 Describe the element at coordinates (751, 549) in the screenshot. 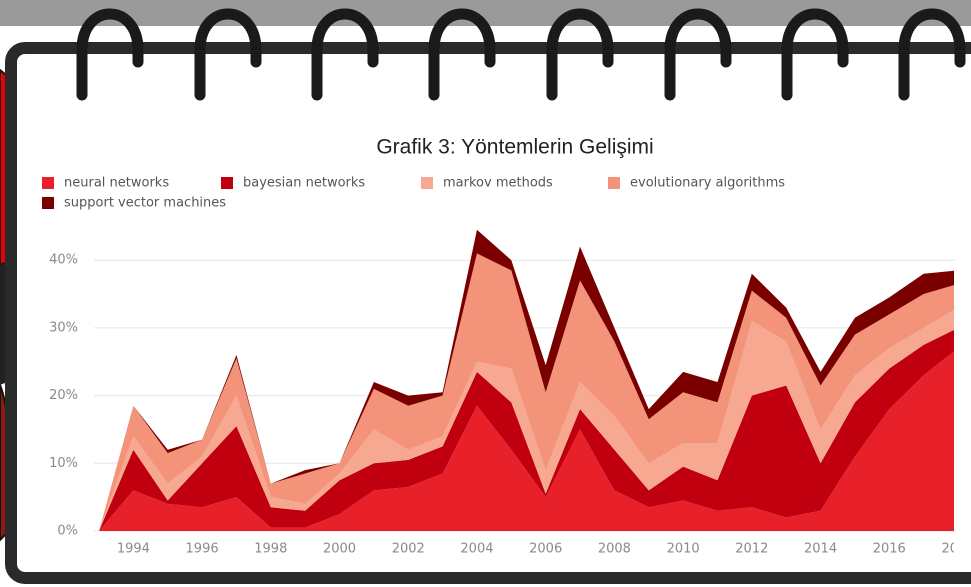

I see `x-tick-label: 2012` at that location.